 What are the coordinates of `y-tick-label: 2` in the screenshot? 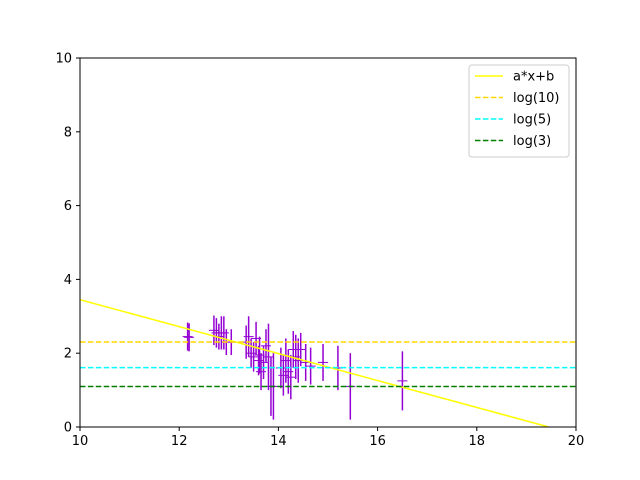 It's located at (68, 354).